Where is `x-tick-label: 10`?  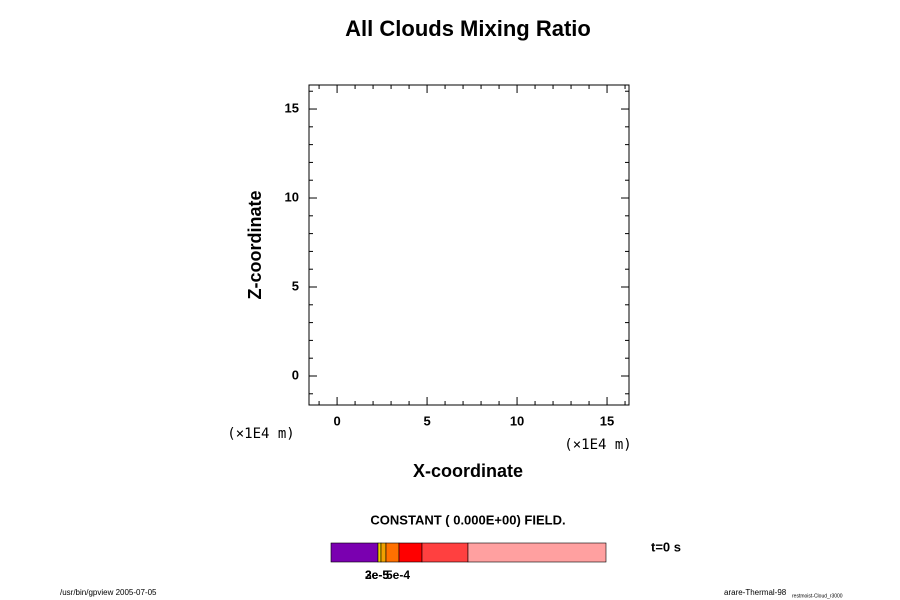 x-tick-label: 10 is located at coordinates (517, 420).